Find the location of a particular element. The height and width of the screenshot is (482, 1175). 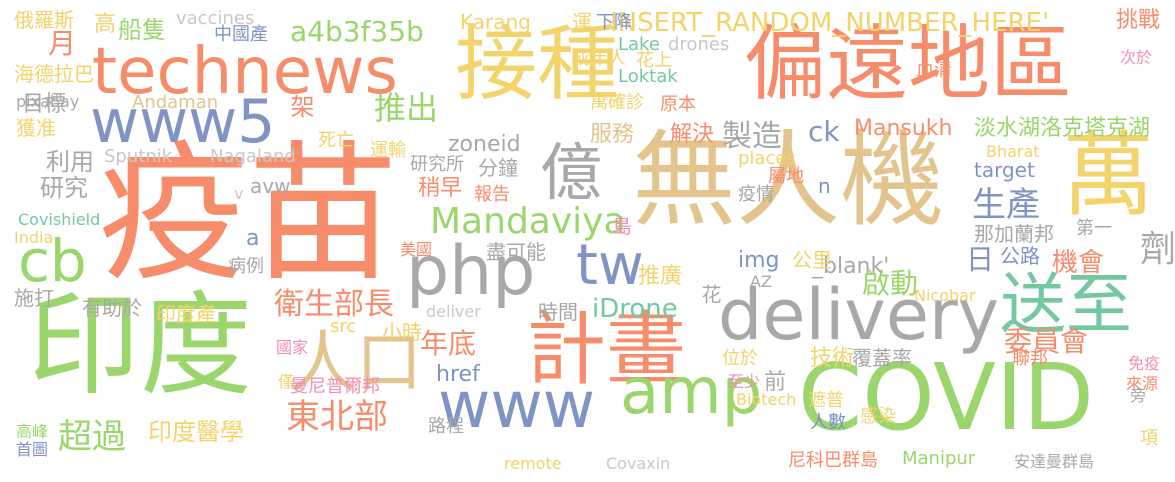

word-92: 病例 is located at coordinates (246, 266).